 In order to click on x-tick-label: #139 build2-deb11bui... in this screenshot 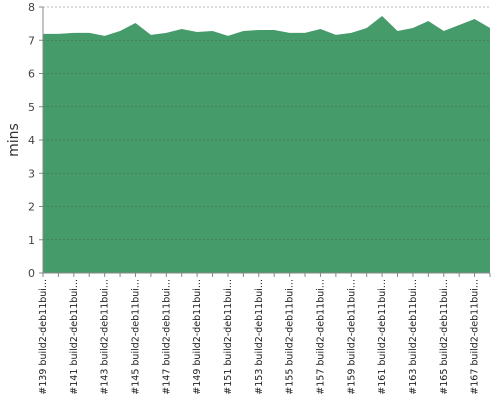, I will do `click(43, 337)`.